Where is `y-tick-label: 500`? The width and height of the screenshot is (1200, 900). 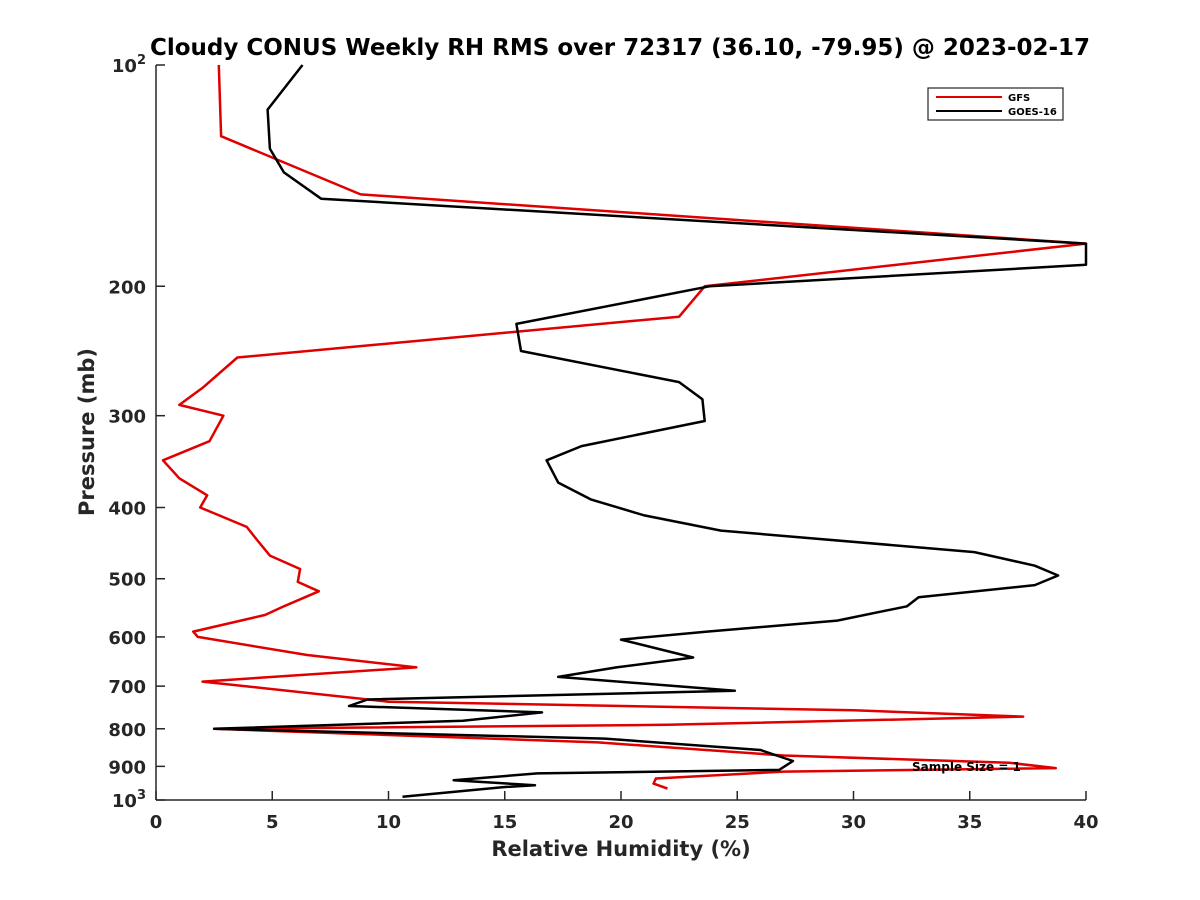
y-tick-label: 500 is located at coordinates (127, 580).